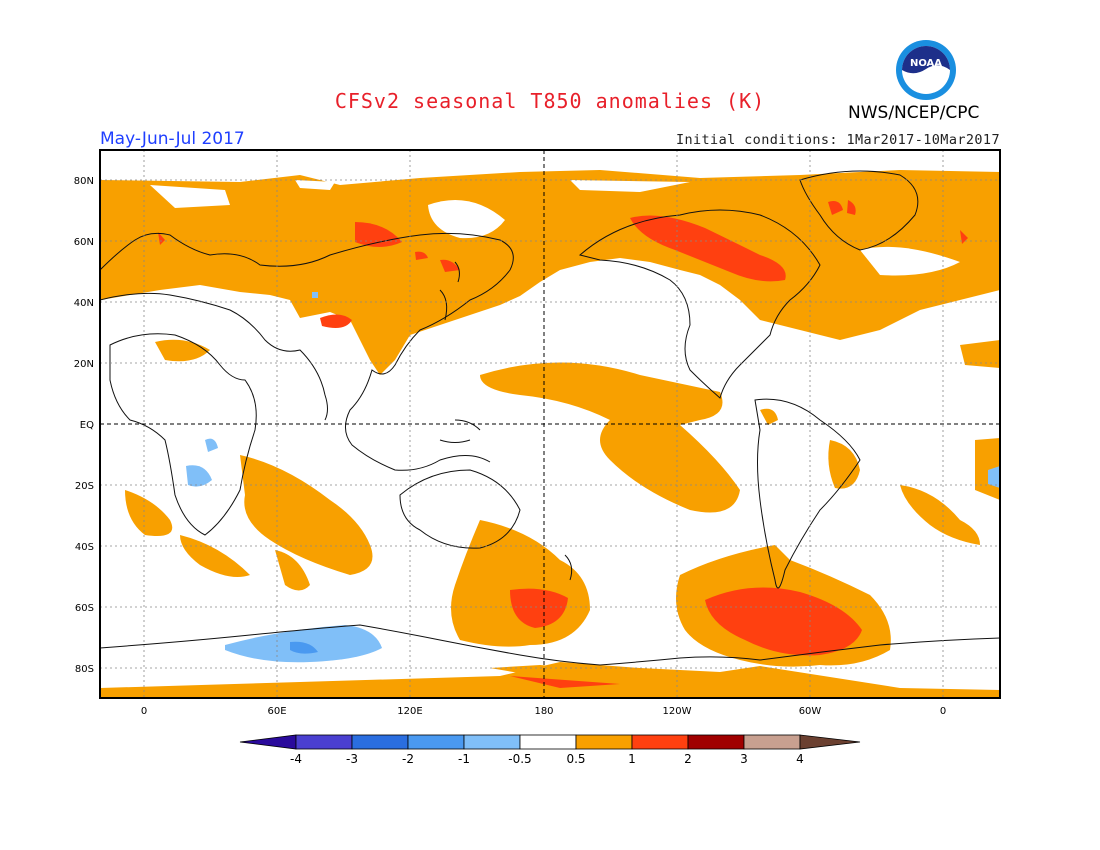 This screenshot has height=850, width=1100. Describe the element at coordinates (926, 70) in the screenshot. I see `noaa-logo: NOAA` at that location.